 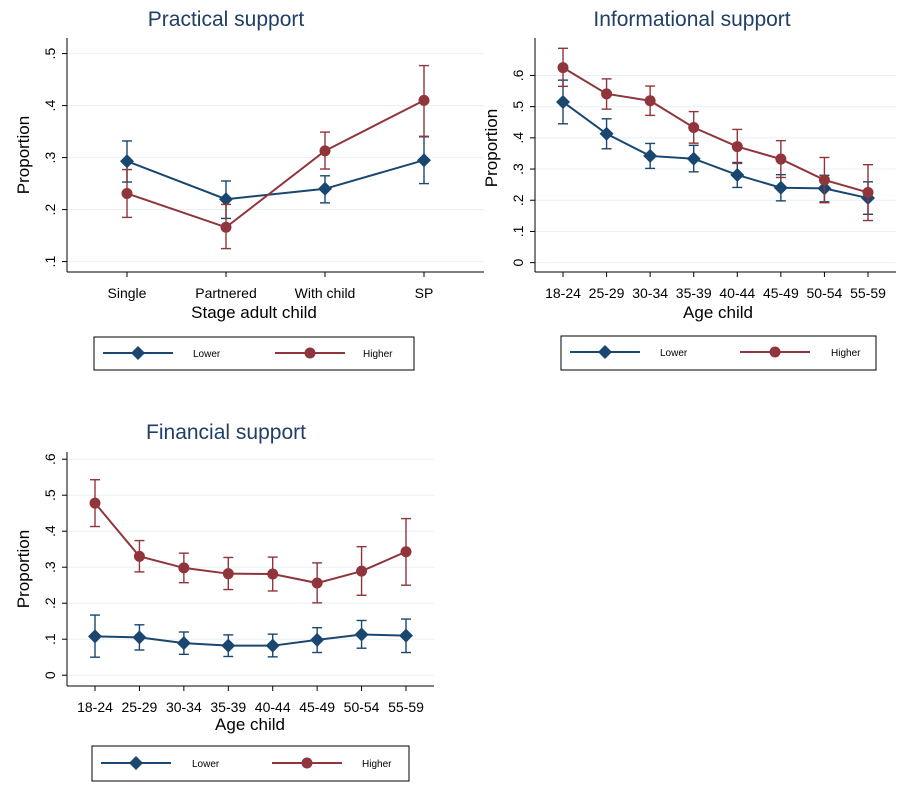 I want to click on x-tick-label: SP, so click(x=424, y=293).